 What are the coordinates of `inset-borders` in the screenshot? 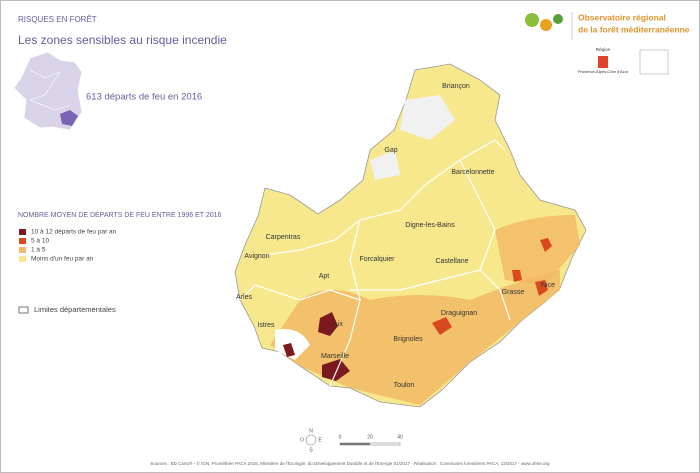 It's located at (50, 90).